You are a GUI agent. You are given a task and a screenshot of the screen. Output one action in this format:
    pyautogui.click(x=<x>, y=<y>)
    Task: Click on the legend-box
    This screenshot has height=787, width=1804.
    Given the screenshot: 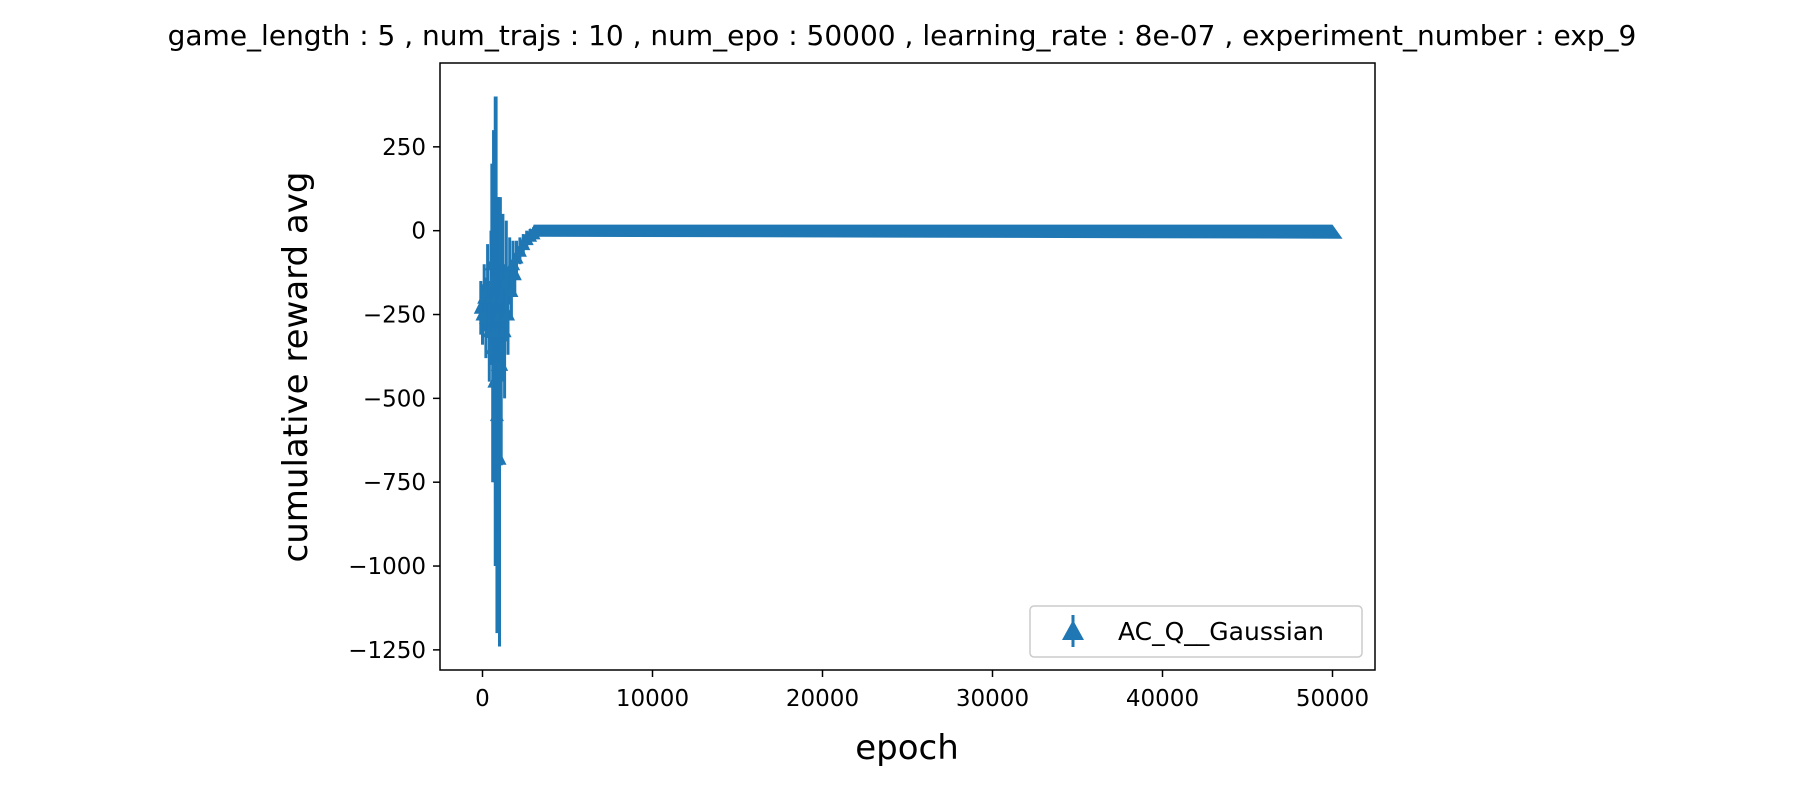 What is the action you would take?
    pyautogui.click(x=1196, y=631)
    